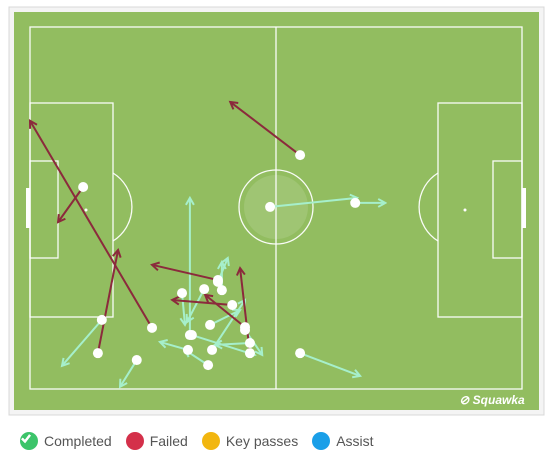 The image size is (552, 468). I want to click on legend-label: Assist, so click(355, 441).